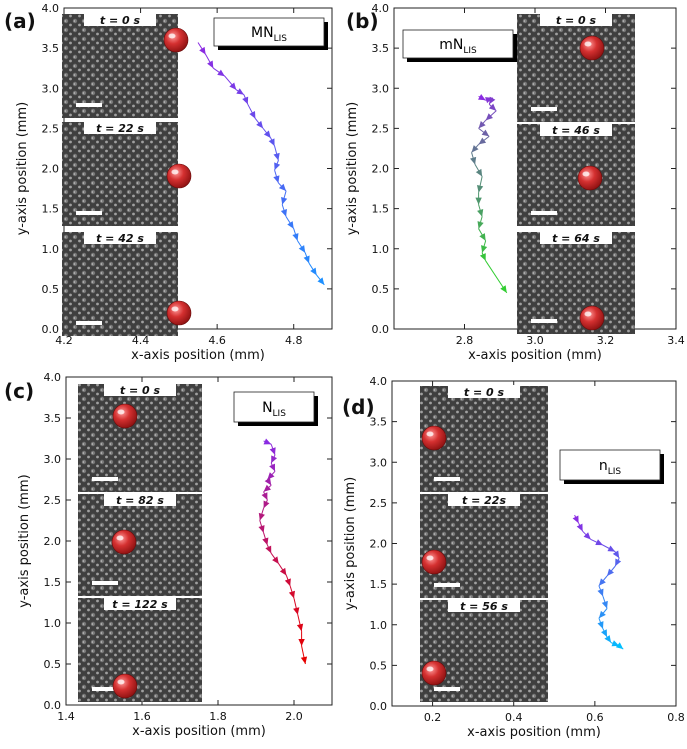 This screenshot has height=749, width=687. Describe the element at coordinates (53, 705) in the screenshot. I see `y-tick-label: 0.0` at that location.